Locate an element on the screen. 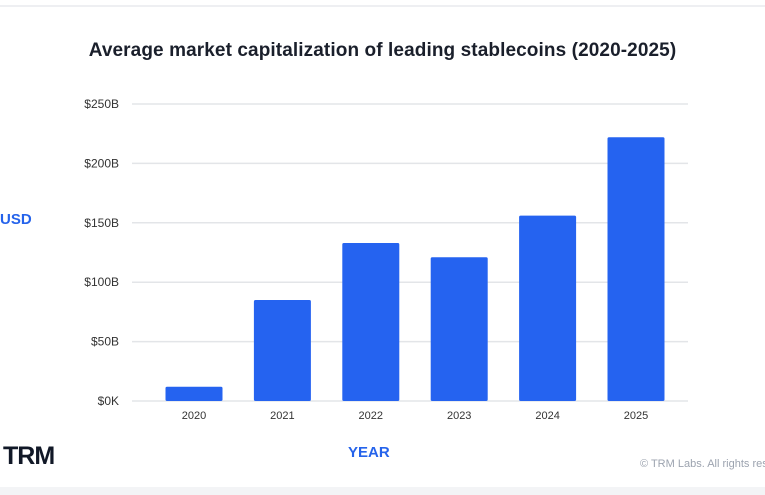  y-tick-label: $50B is located at coordinates (105, 342).